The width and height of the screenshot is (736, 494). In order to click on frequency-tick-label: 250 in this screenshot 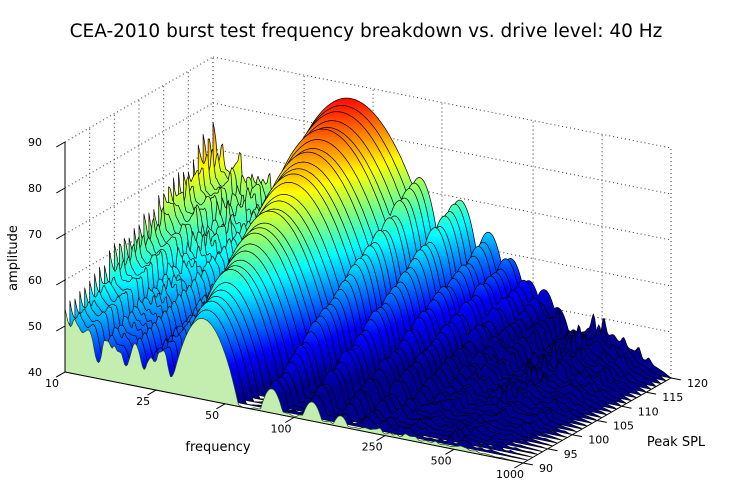, I will do `click(372, 447)`.